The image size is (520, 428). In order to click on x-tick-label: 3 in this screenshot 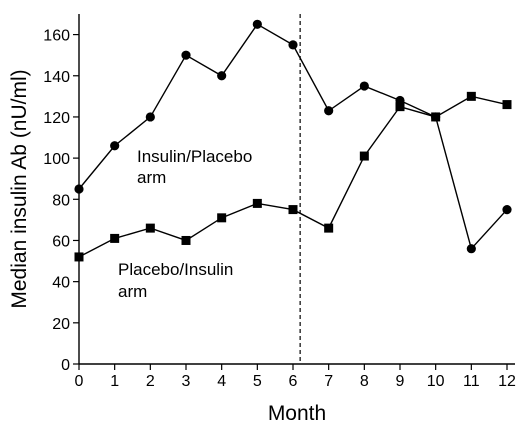, I will do `click(186, 381)`.